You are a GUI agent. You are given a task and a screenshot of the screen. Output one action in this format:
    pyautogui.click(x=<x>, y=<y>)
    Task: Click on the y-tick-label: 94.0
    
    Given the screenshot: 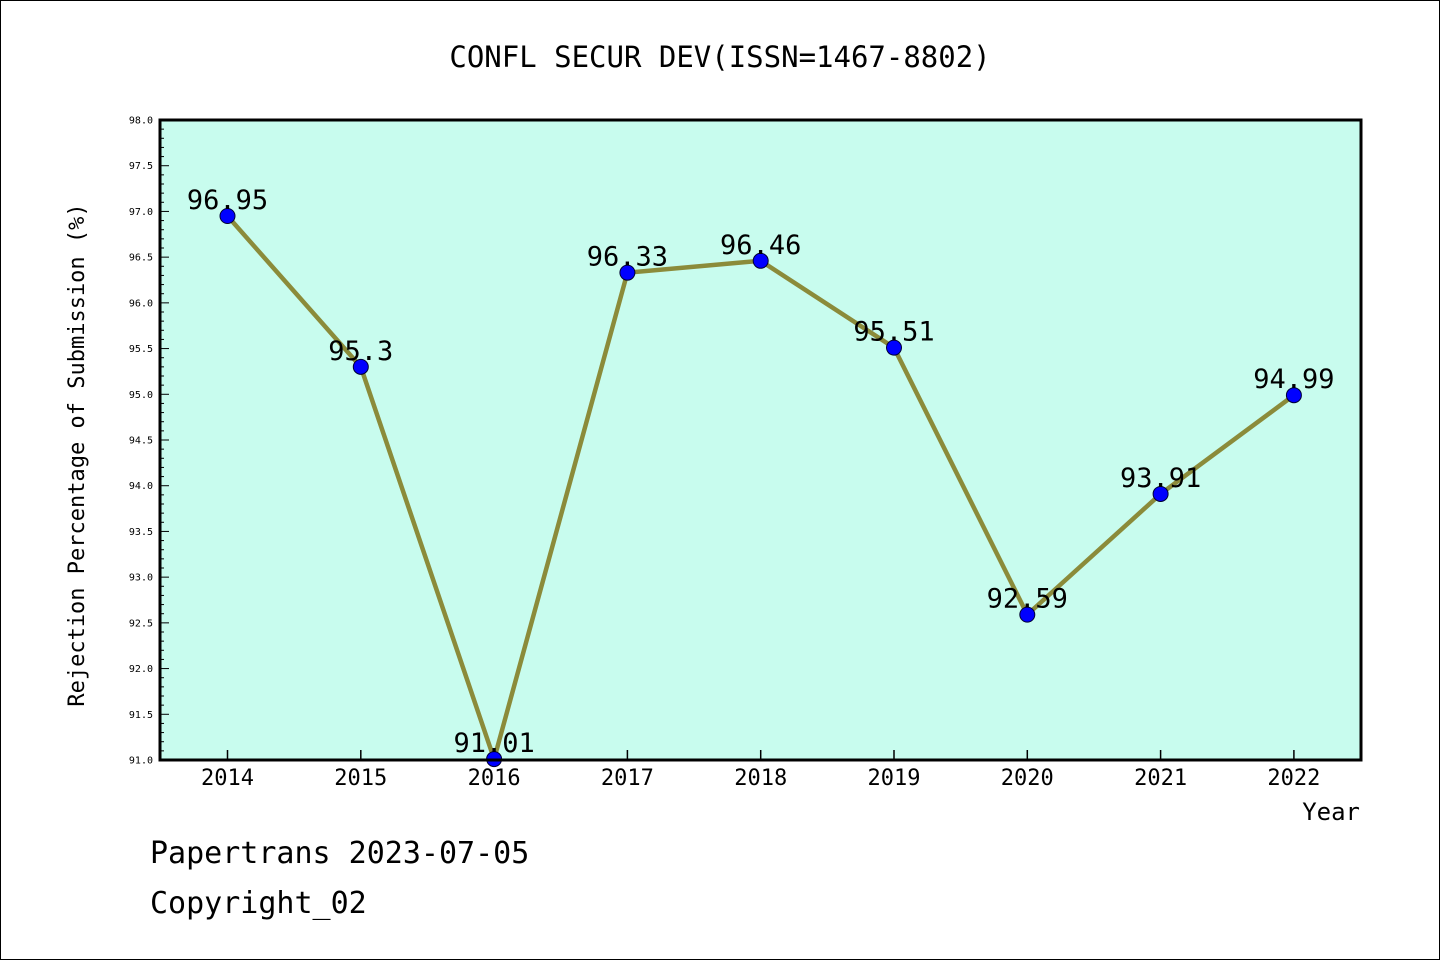 What is the action you would take?
    pyautogui.click(x=141, y=486)
    